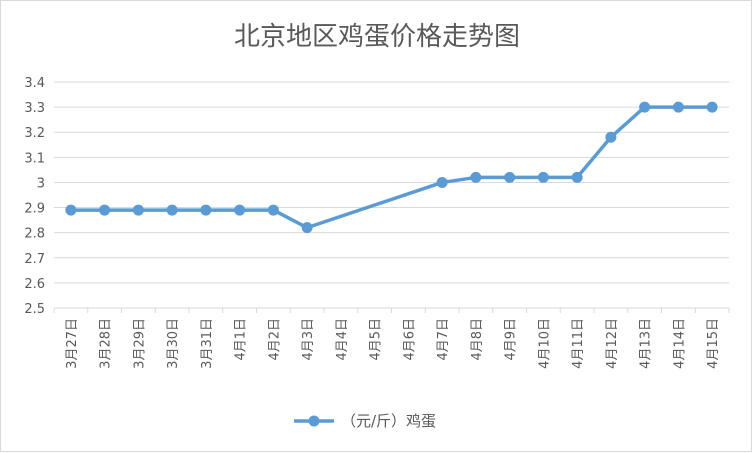 Image resolution: width=752 pixels, height=453 pixels. I want to click on x-tick-label: 3月28日, so click(106, 343).